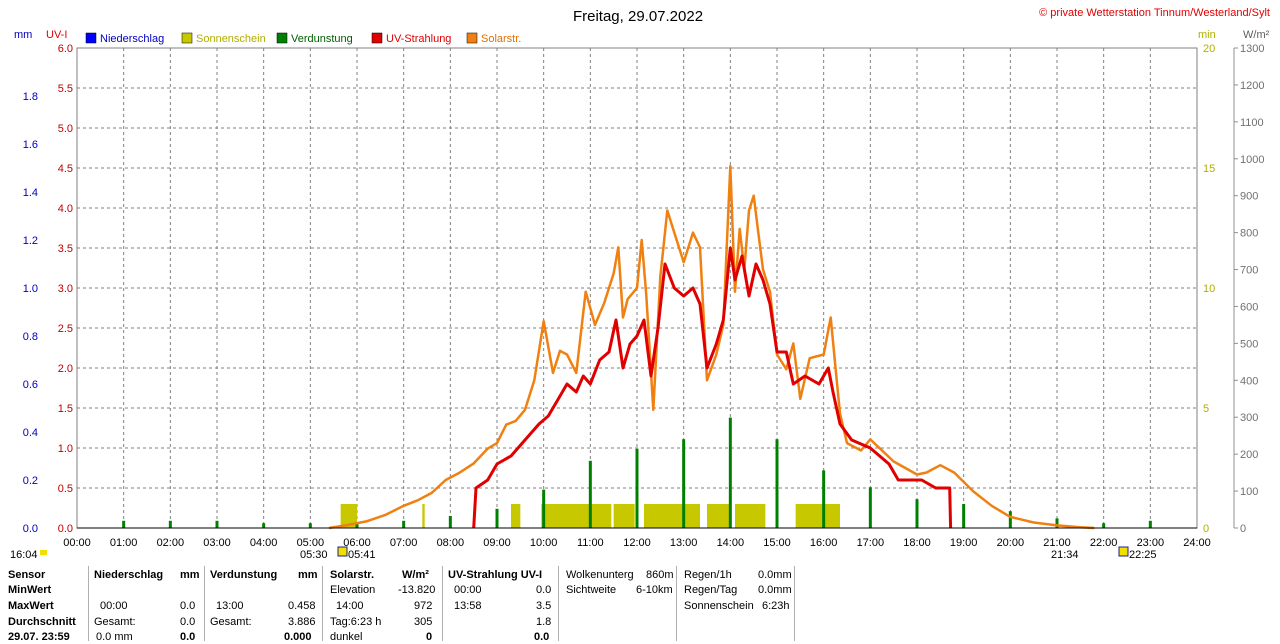  Describe the element at coordinates (415, 575) in the screenshot. I see `solar-unit: W/m²` at that location.